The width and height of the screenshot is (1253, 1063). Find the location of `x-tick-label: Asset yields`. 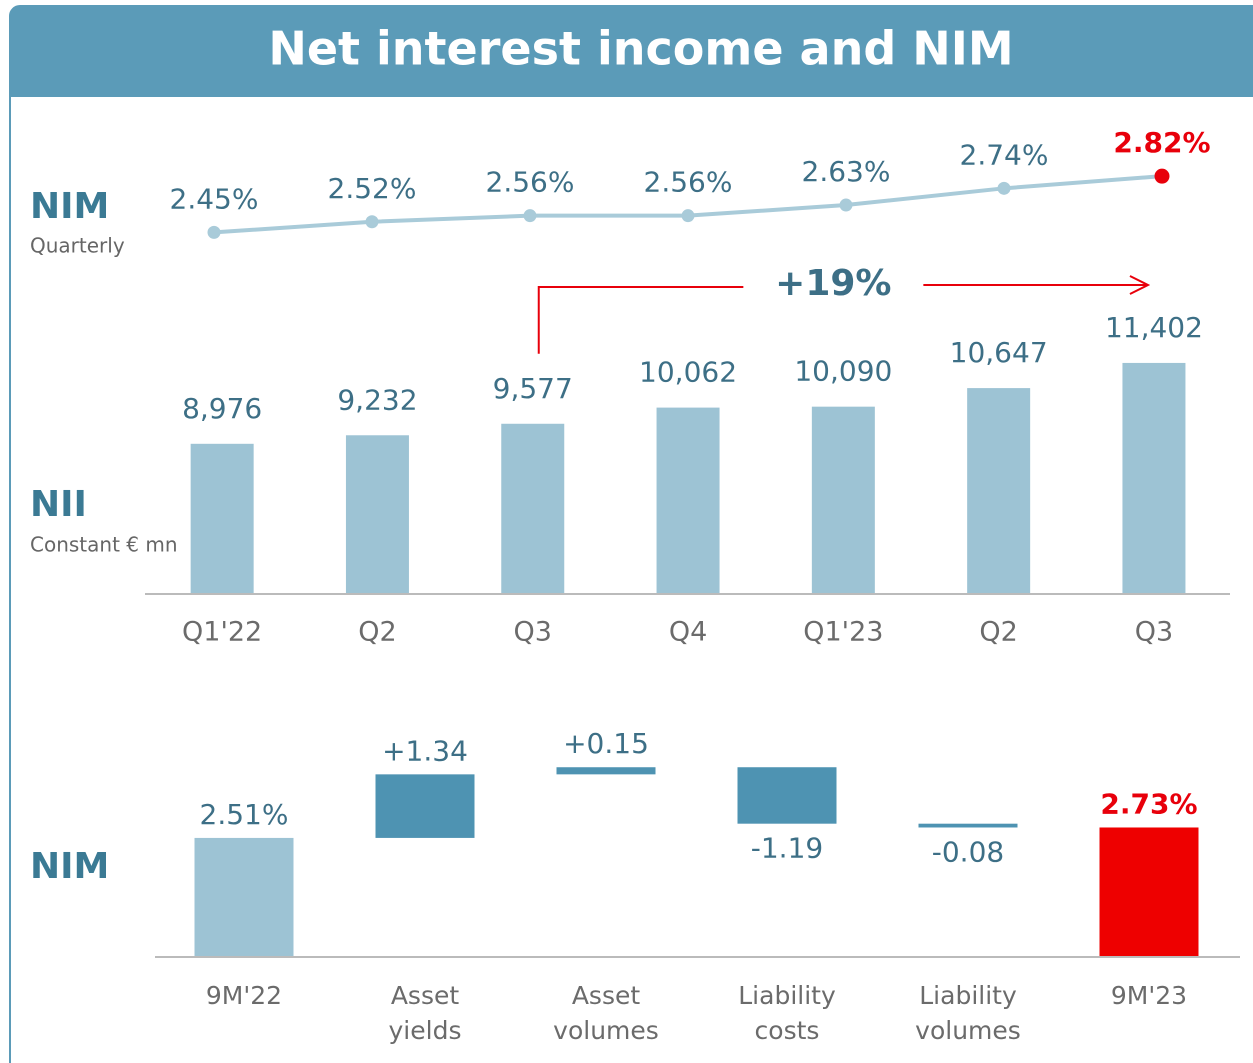

x-tick-label: Asset yields is located at coordinates (425, 1013).